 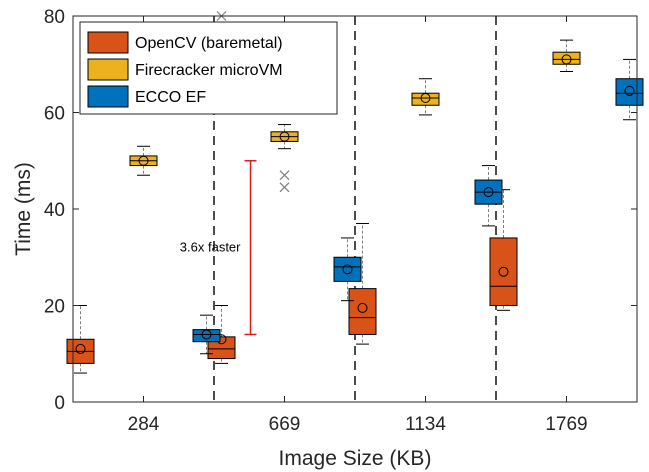 I want to click on legend-label: Firecracker microVM, so click(x=209, y=70).